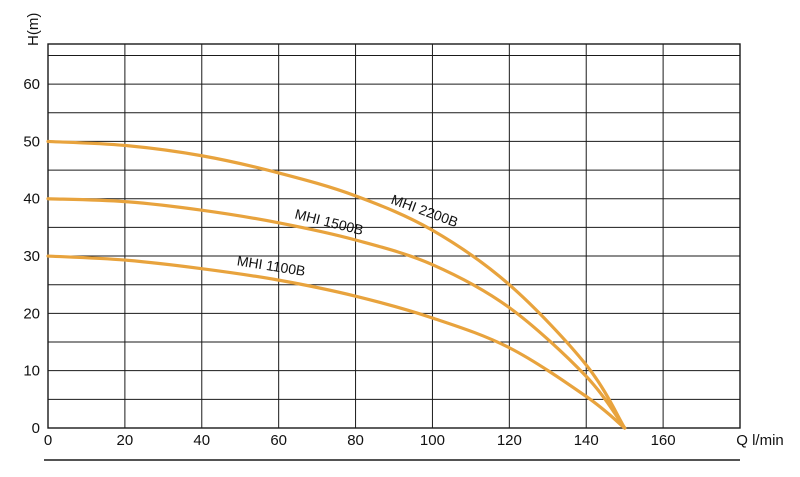 The image size is (800, 477). Describe the element at coordinates (125, 440) in the screenshot. I see `x-tick-label: 20` at that location.